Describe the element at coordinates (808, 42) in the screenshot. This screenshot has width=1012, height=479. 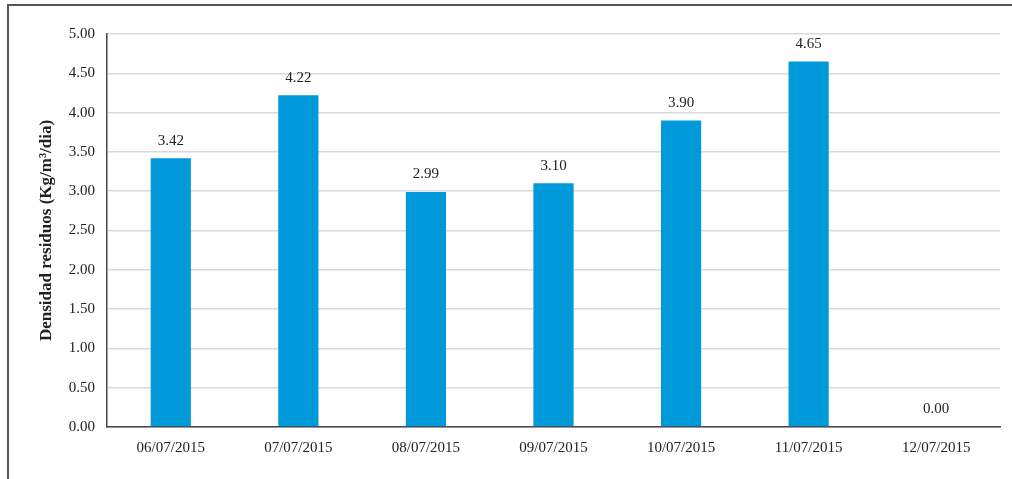
I see `data-label: 4.65` at that location.